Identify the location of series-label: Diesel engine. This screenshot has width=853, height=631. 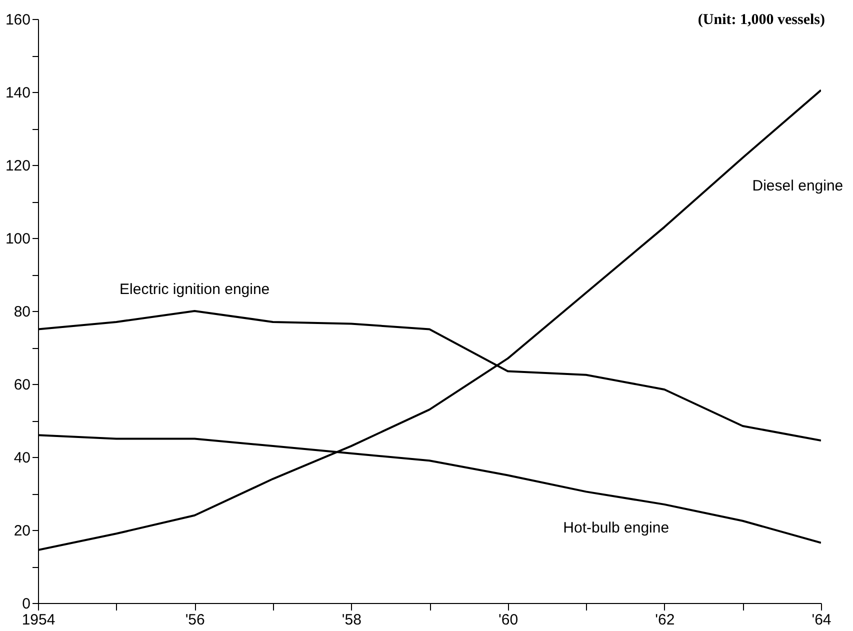
(798, 186).